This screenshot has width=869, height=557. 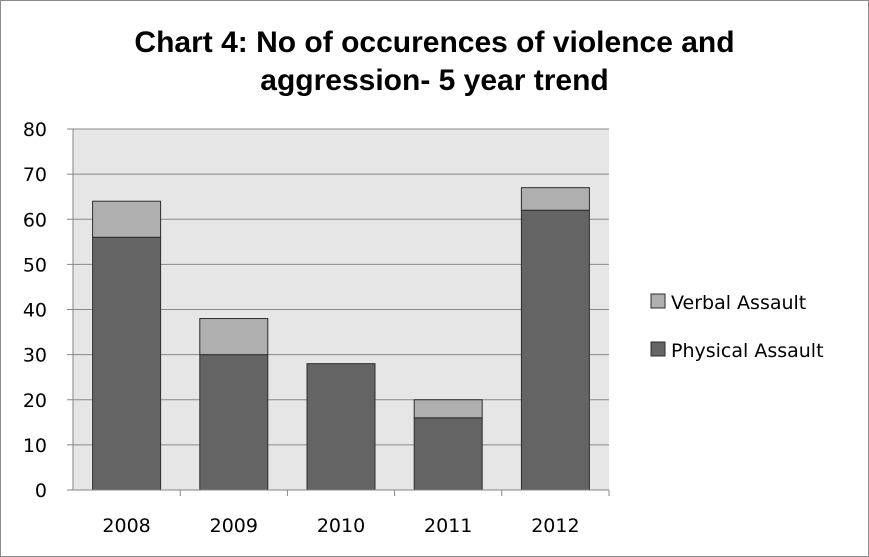 What do you see at coordinates (234, 337) in the screenshot?
I see `bar-verbal-assault-2009` at bounding box center [234, 337].